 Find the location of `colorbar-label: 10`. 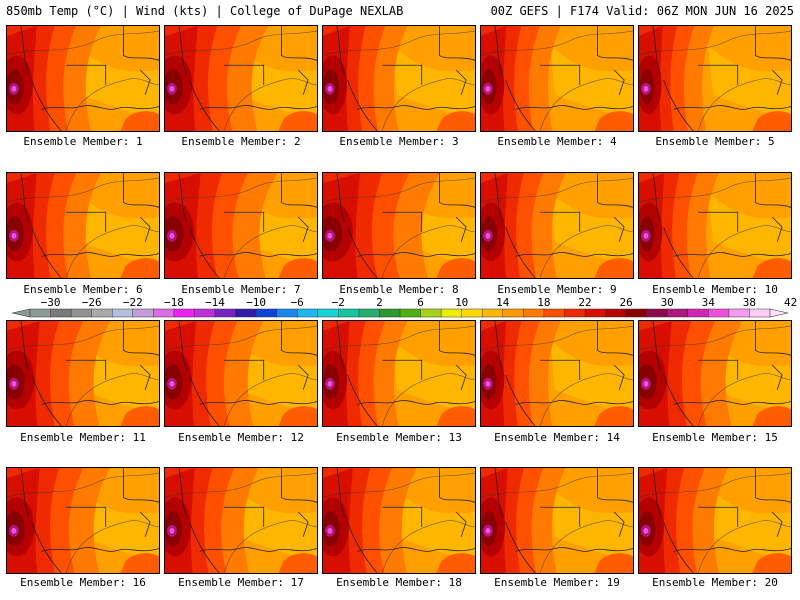

colorbar-label: 10 is located at coordinates (461, 302).